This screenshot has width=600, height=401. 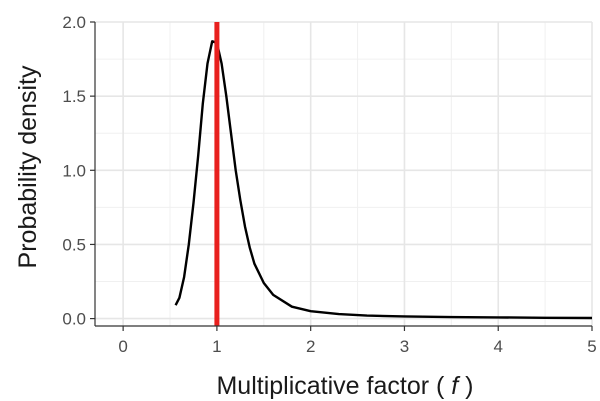 What do you see at coordinates (74, 244) in the screenshot?
I see `y-tick-label: 0.5` at bounding box center [74, 244].